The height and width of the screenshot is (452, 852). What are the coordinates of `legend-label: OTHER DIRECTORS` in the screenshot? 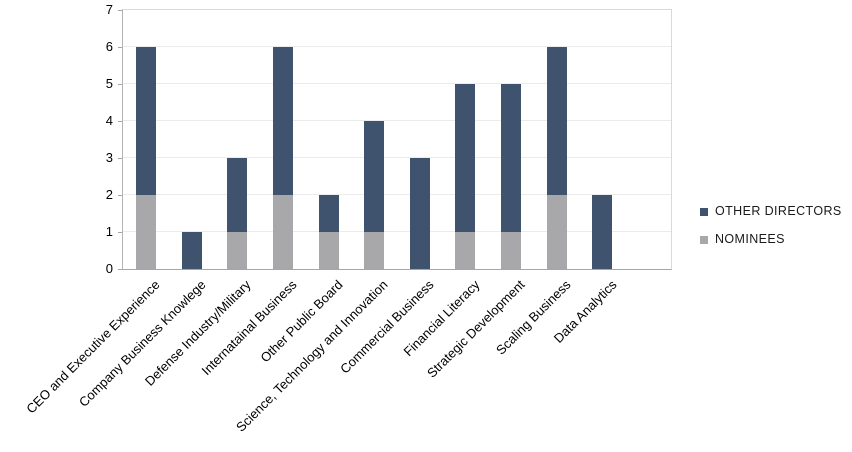 It's located at (778, 211).